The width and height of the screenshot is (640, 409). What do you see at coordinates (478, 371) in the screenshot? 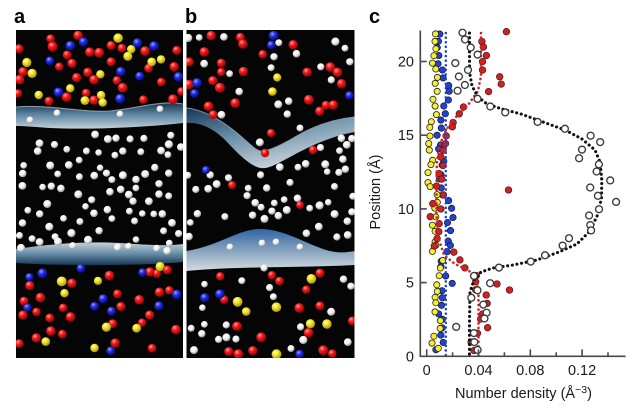
I see `svg-text: 0.04` at bounding box center [478, 371].